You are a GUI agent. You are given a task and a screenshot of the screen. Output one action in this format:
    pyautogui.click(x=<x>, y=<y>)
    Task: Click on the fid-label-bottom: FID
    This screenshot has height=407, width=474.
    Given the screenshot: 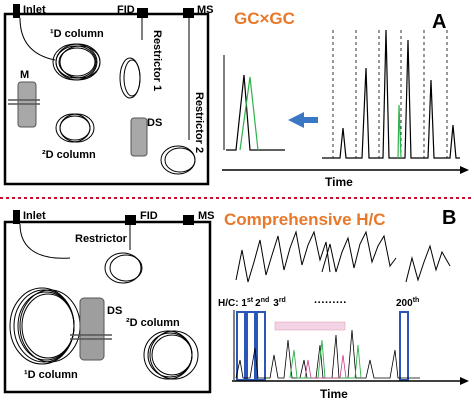 What is the action you would take?
    pyautogui.click(x=149, y=216)
    